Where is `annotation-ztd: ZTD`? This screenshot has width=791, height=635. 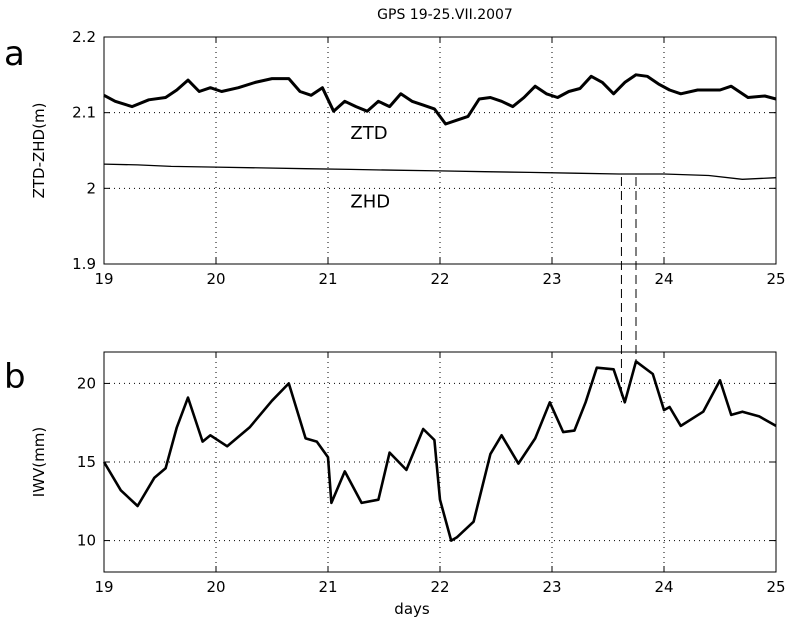
annotation-ztd: ZTD is located at coordinates (368, 133).